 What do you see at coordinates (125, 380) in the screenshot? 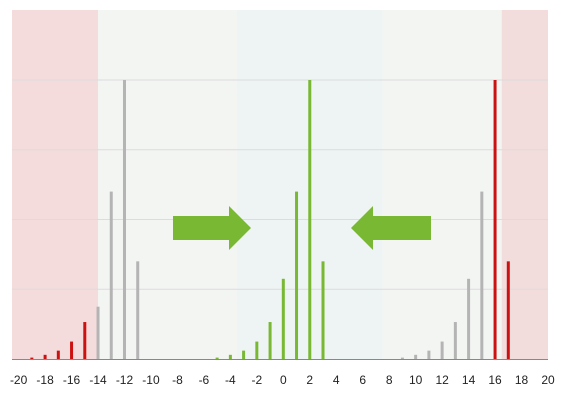
I see `x-tick-label: -12` at bounding box center [125, 380].